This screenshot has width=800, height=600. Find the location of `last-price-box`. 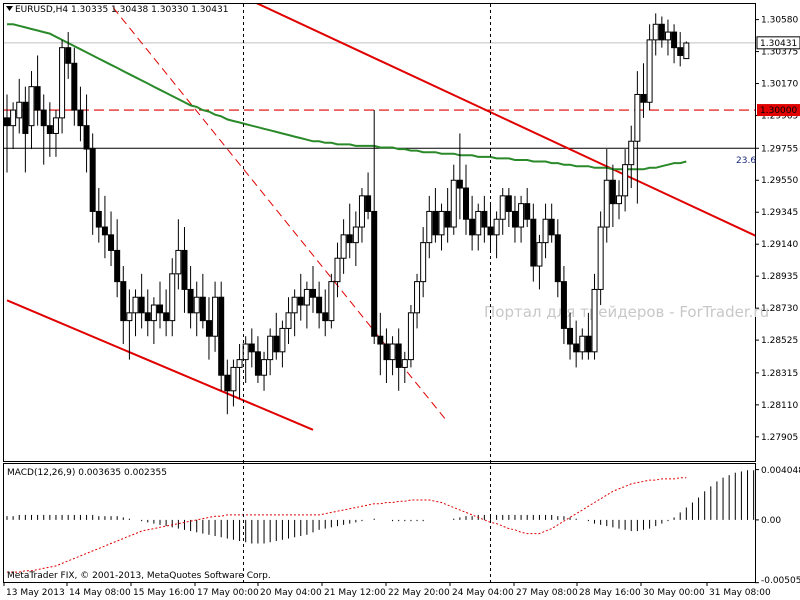

last-price-box is located at coordinates (778, 43).